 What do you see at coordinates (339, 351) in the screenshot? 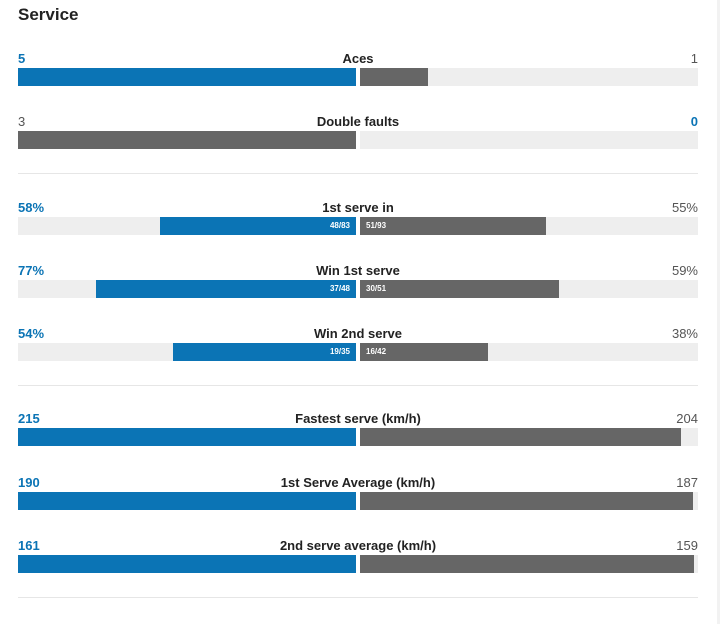
I see `player1-fraction: 19/35` at bounding box center [339, 351].